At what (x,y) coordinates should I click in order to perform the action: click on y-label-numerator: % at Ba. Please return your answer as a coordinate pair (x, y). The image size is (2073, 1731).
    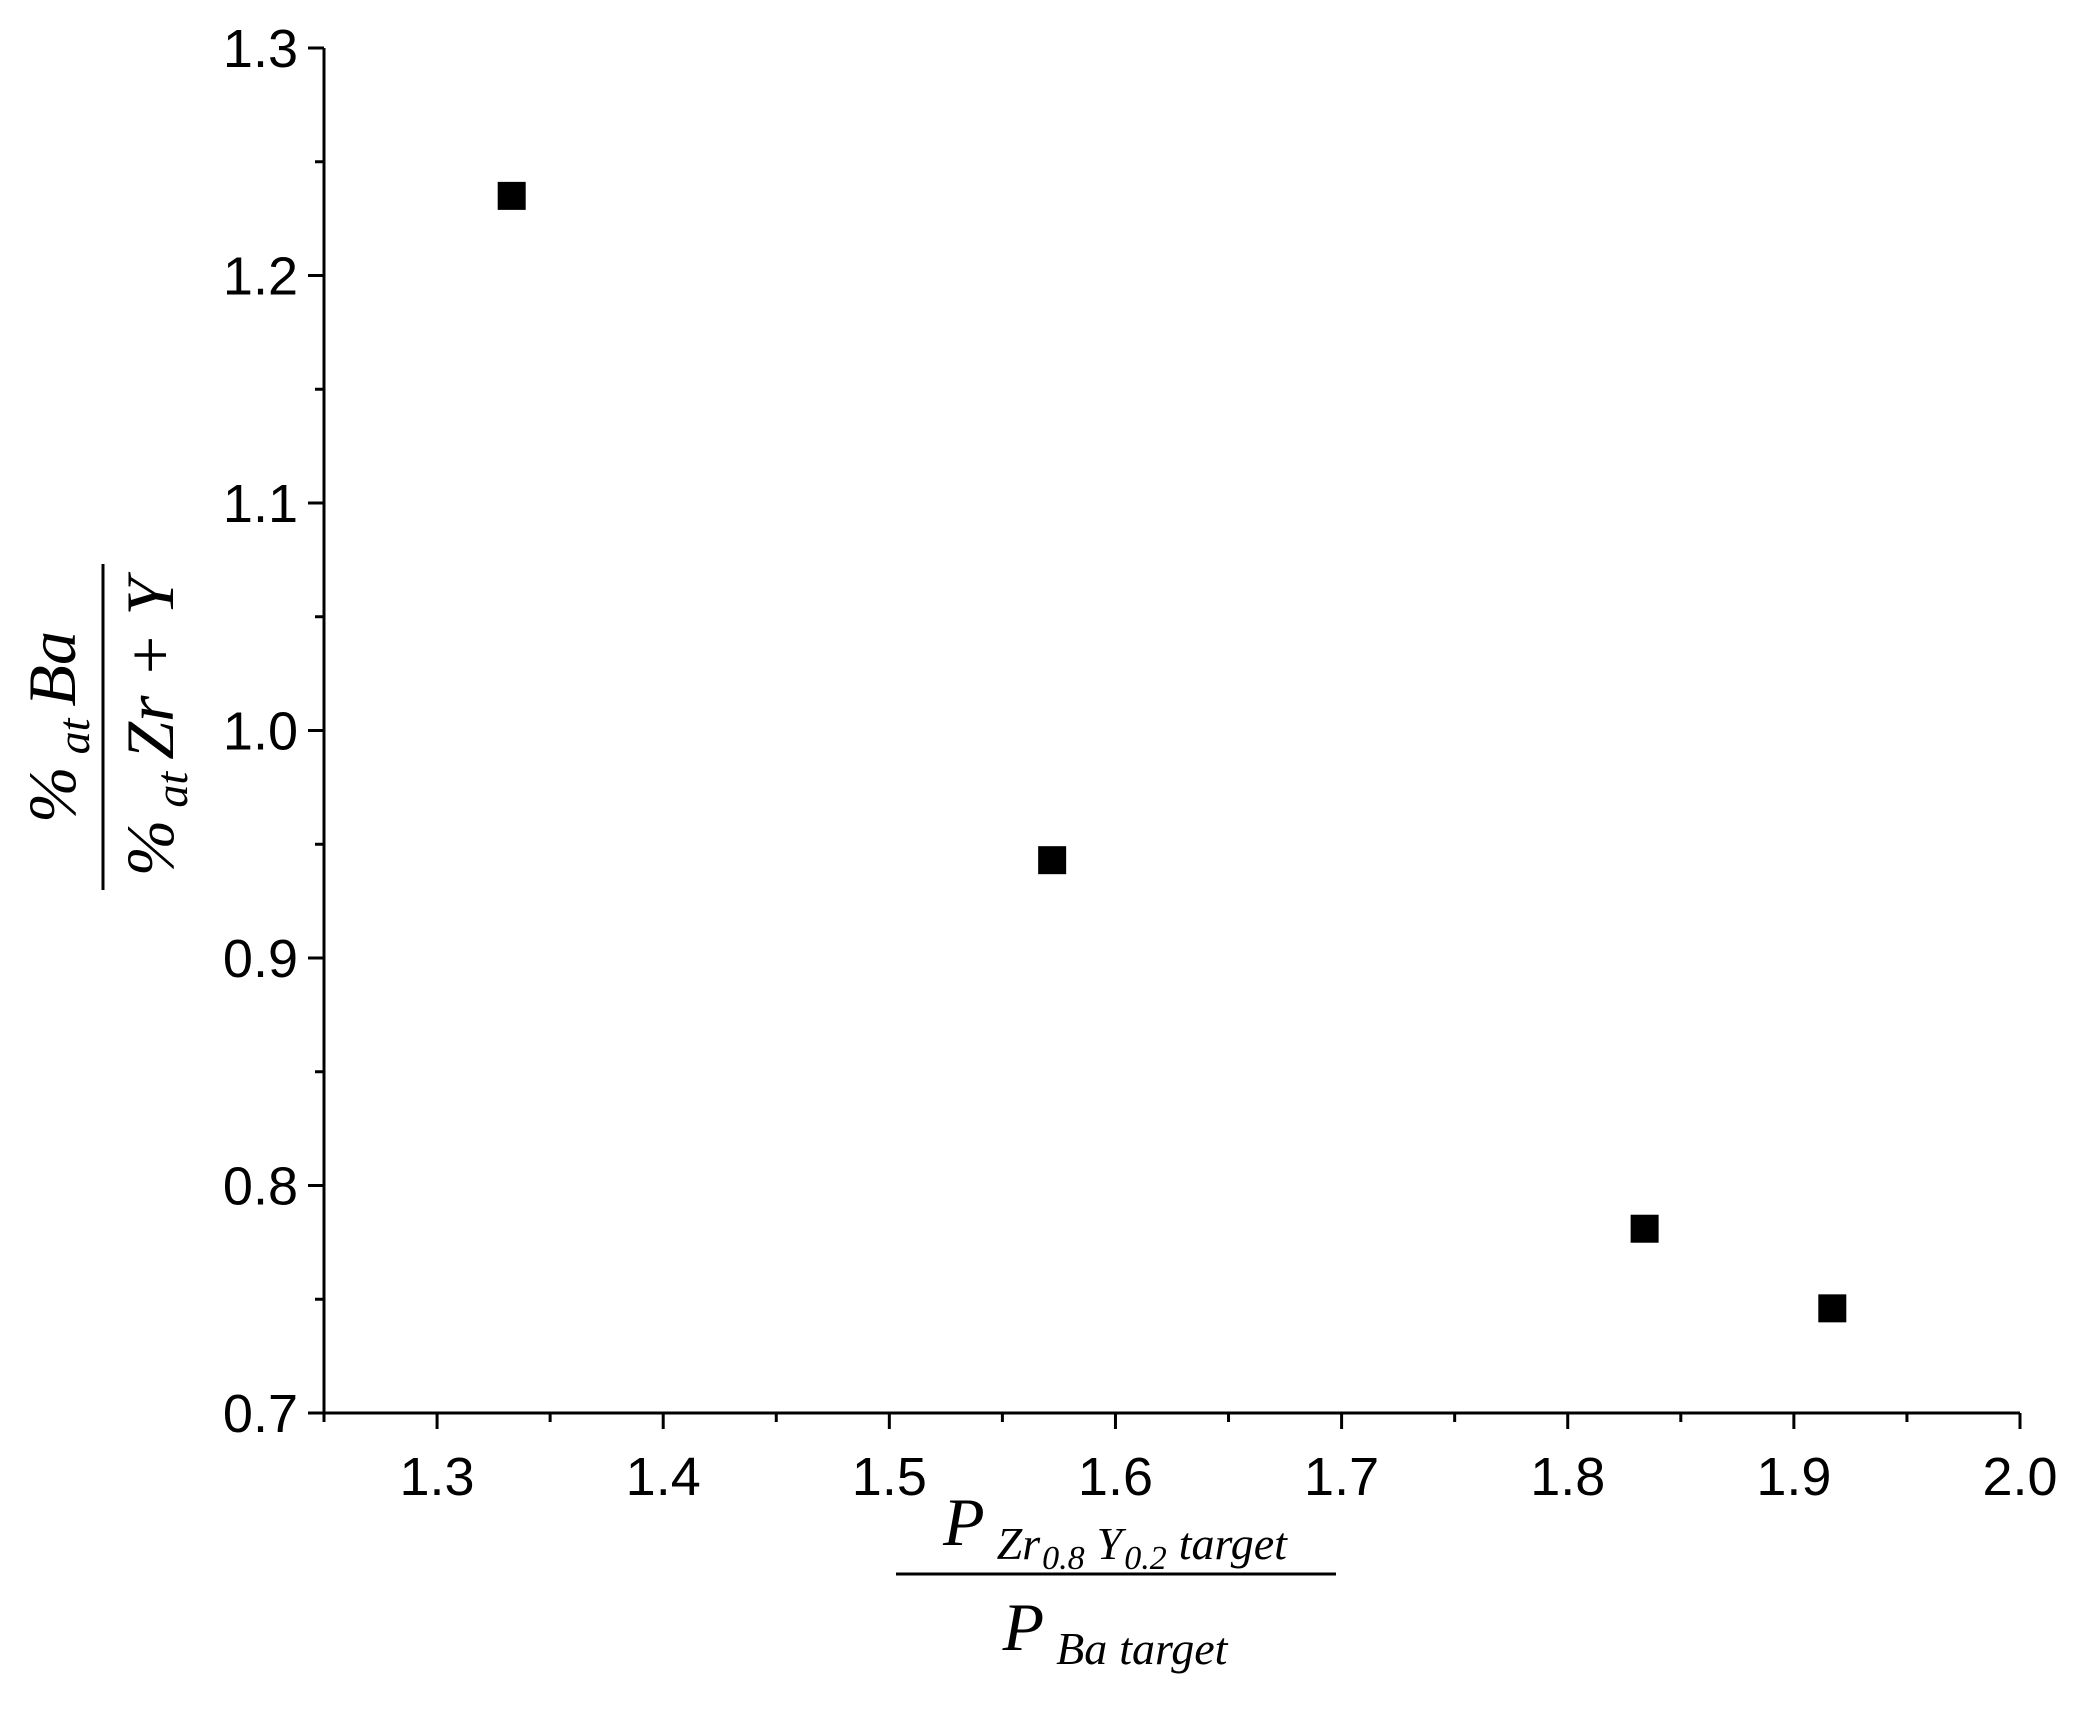
    Looking at the image, I should click on (56, 727).